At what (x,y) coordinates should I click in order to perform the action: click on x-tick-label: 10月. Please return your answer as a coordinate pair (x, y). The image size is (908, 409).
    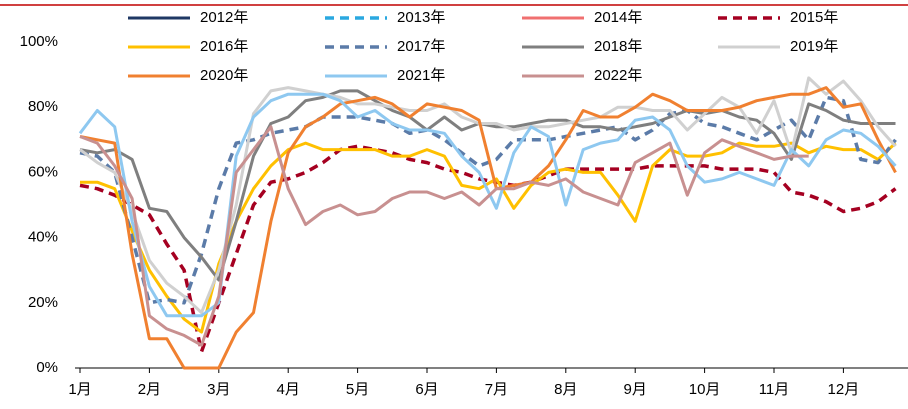
    Looking at the image, I should click on (705, 389).